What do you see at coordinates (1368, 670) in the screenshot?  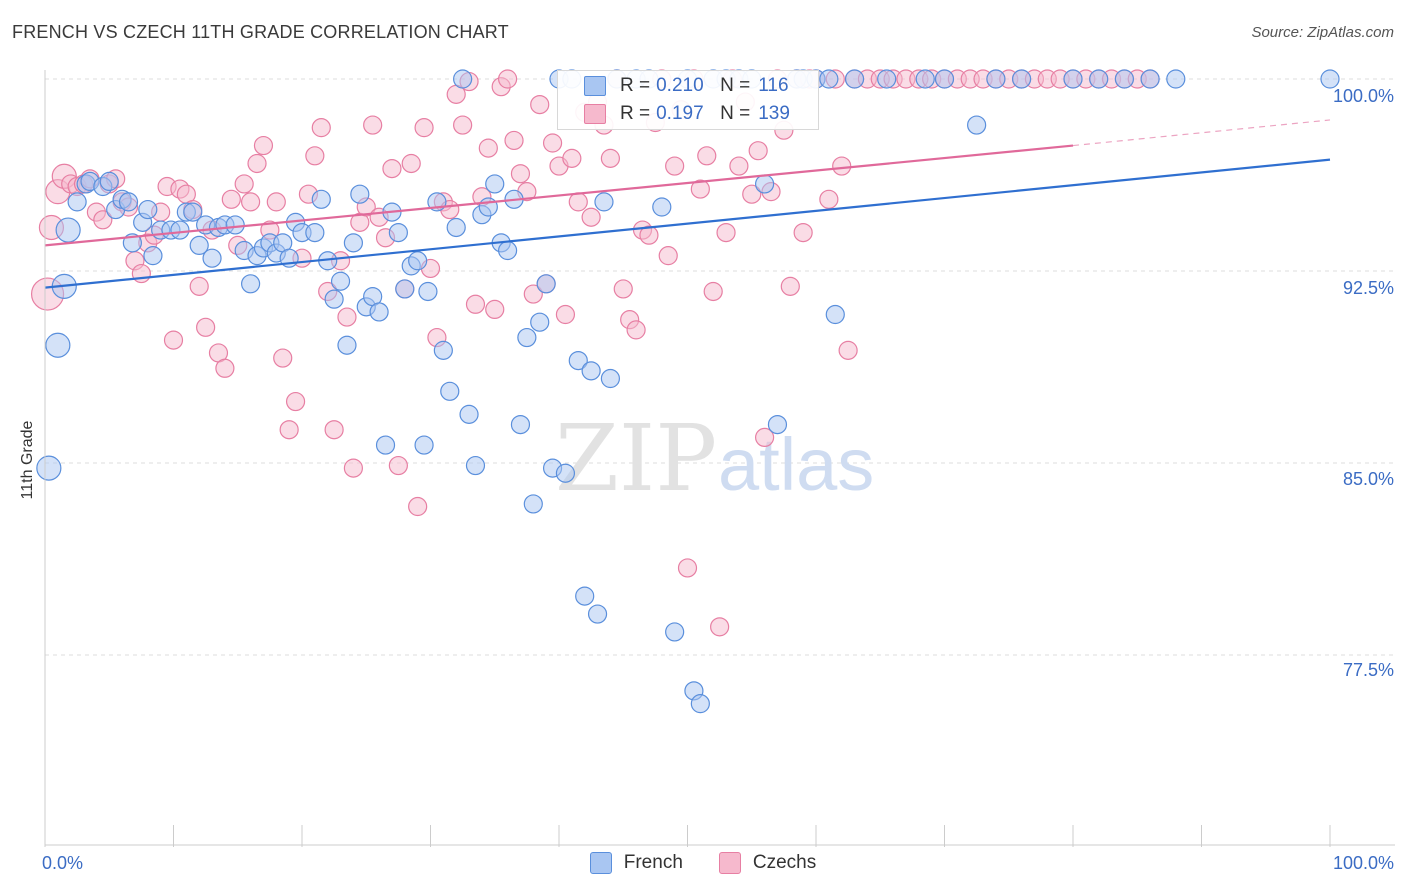 I see `y-tick-label: 77.5%` at bounding box center [1368, 670].